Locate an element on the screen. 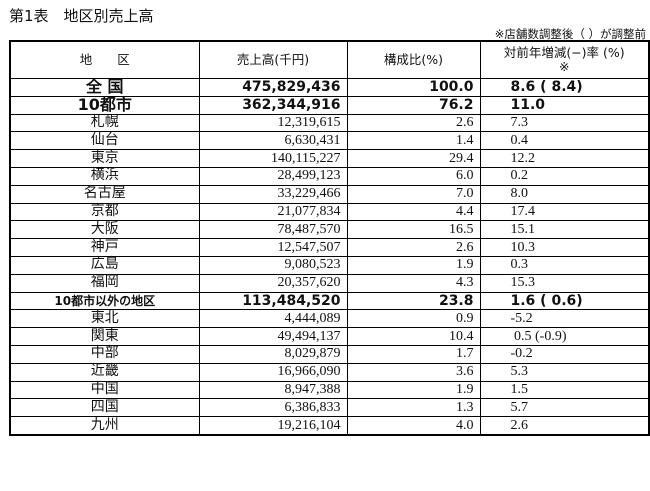  area-cell: 横浜 is located at coordinates (104, 176).